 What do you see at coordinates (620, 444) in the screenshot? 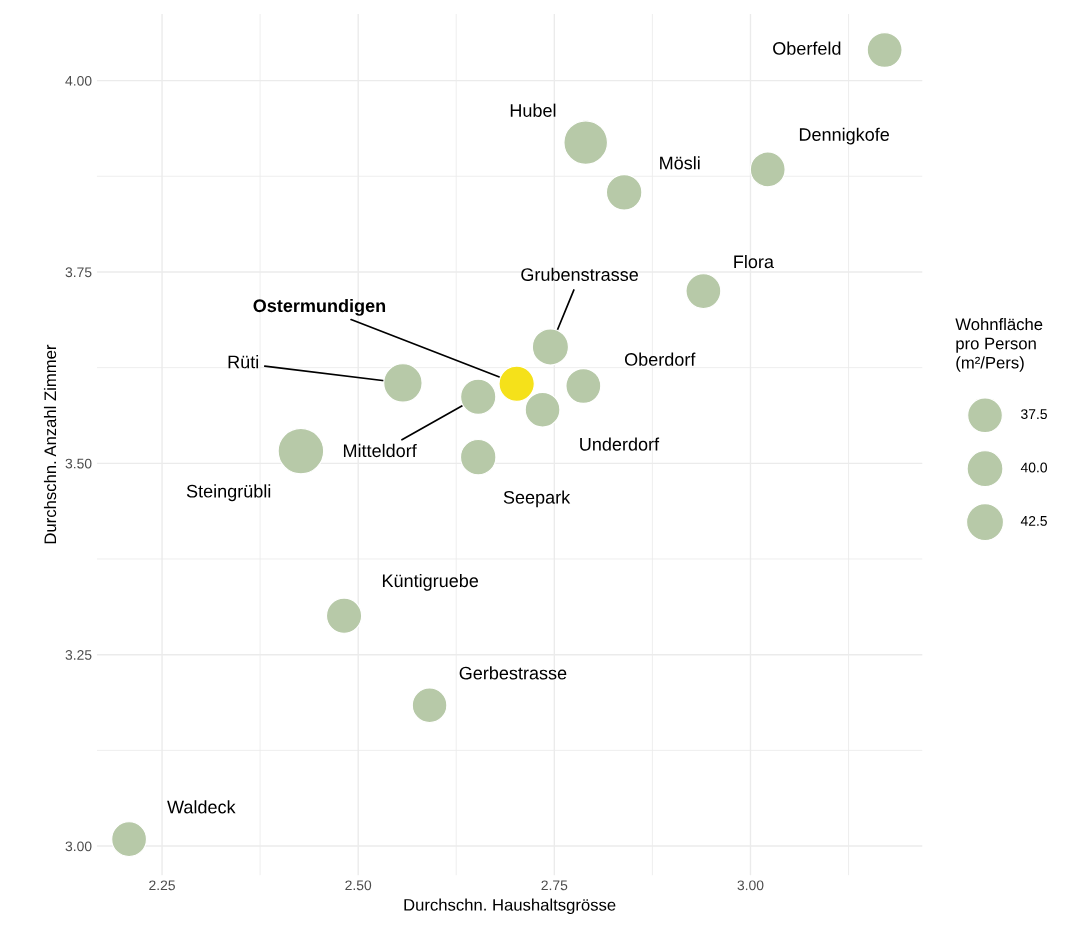
I see `annotation: Underdorf` at bounding box center [620, 444].